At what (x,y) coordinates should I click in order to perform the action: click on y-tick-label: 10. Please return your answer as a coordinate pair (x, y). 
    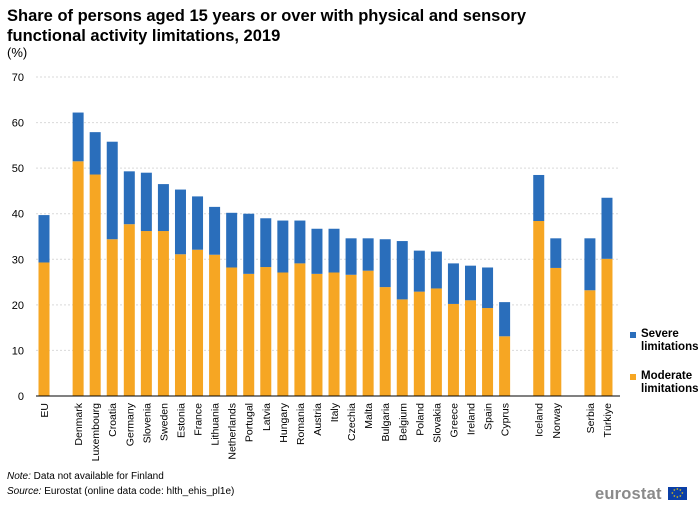
    Looking at the image, I should click on (18, 351).